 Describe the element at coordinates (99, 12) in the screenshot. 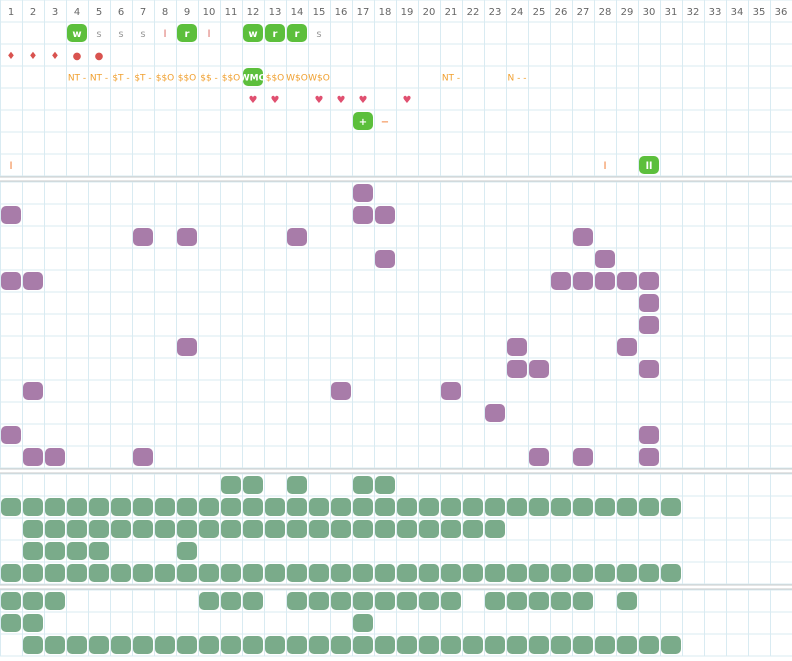

I see `column-number: 5` at that location.